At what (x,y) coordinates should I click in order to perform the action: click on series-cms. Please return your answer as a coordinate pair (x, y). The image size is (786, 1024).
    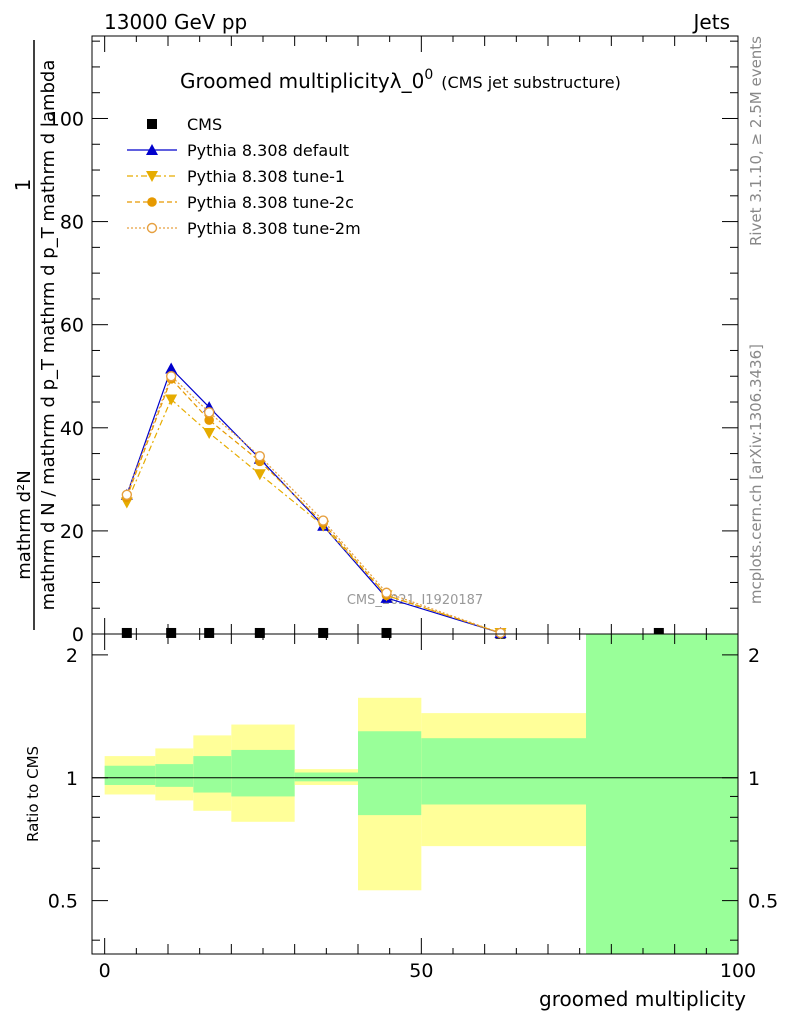
    Looking at the image, I should click on (392, 633).